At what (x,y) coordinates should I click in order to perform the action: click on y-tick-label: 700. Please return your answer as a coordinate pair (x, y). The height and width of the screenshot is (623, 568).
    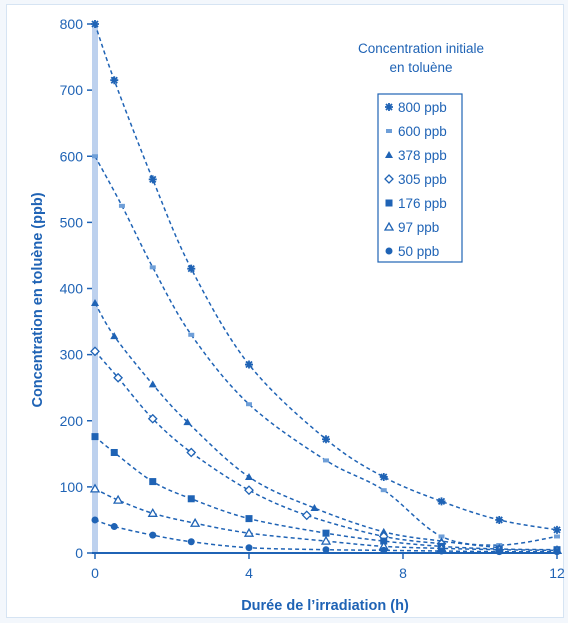
    Looking at the image, I should click on (72, 90).